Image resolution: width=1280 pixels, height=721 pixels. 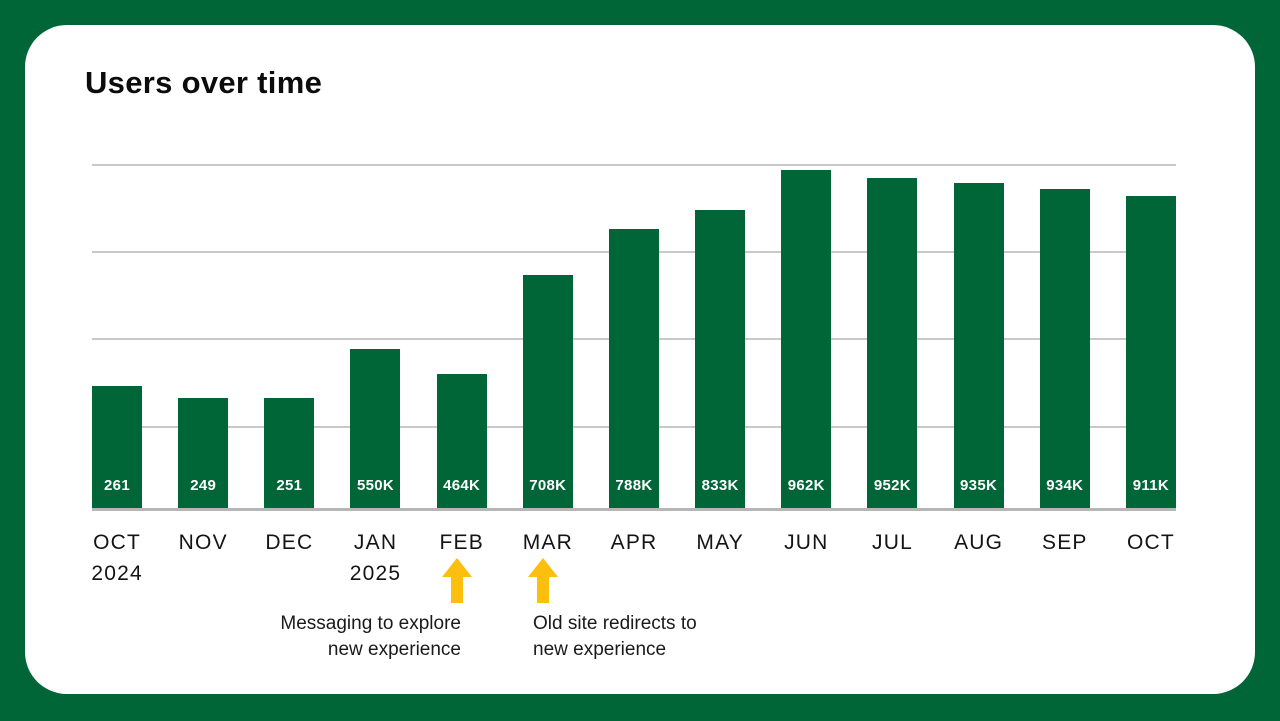 I want to click on month-label: NOV, so click(x=203, y=542).